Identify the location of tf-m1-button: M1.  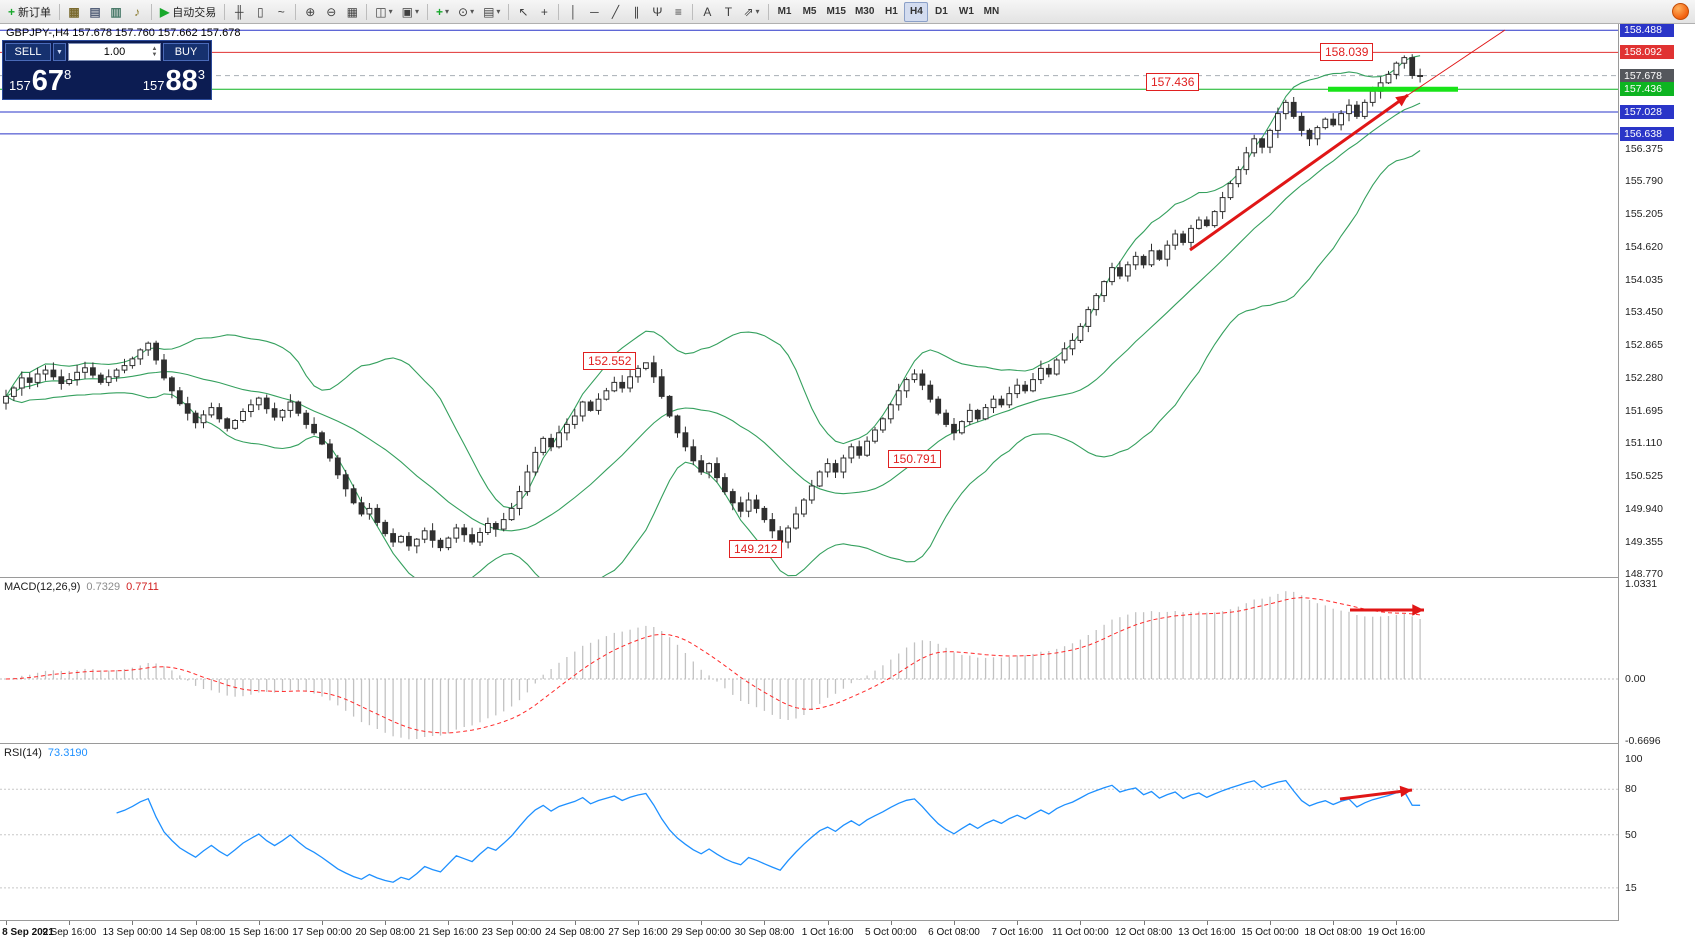
(785, 12).